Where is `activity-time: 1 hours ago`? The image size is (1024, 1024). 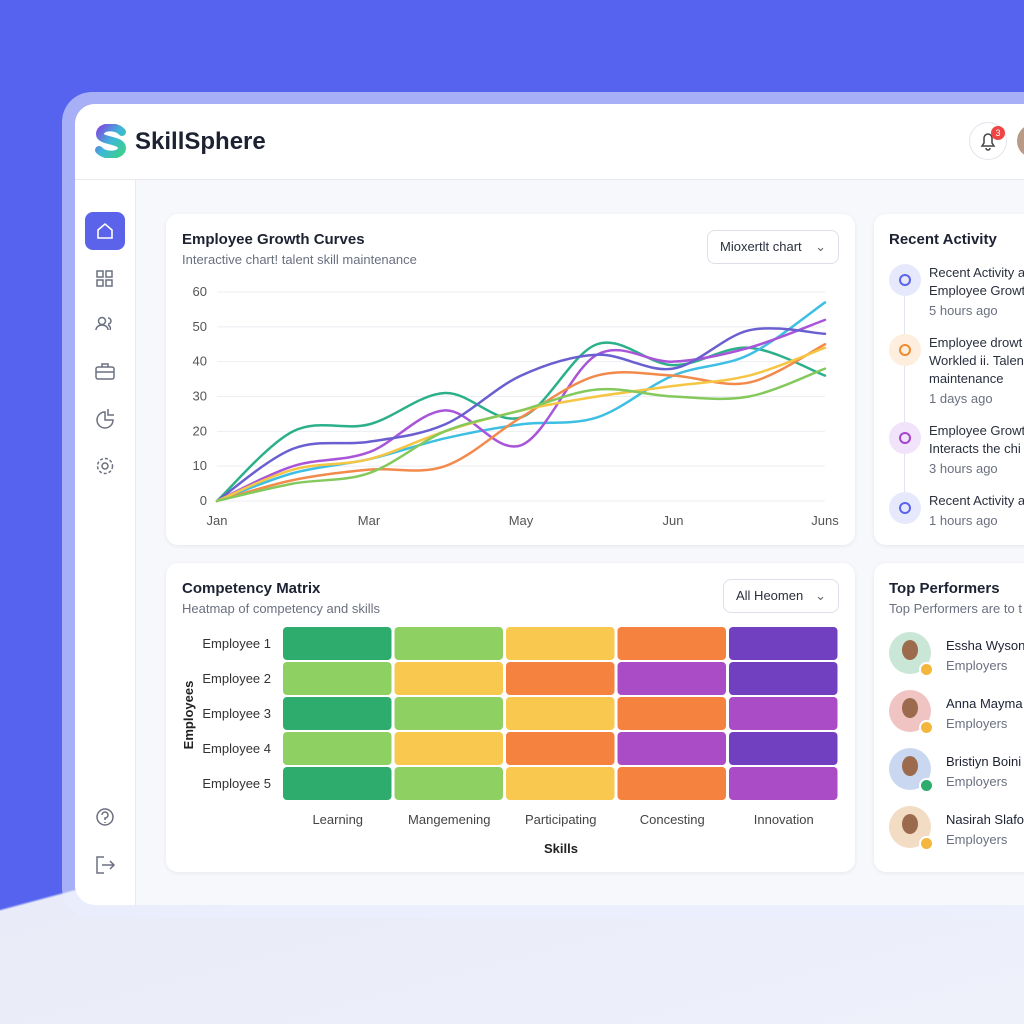 activity-time: 1 hours ago is located at coordinates (963, 520).